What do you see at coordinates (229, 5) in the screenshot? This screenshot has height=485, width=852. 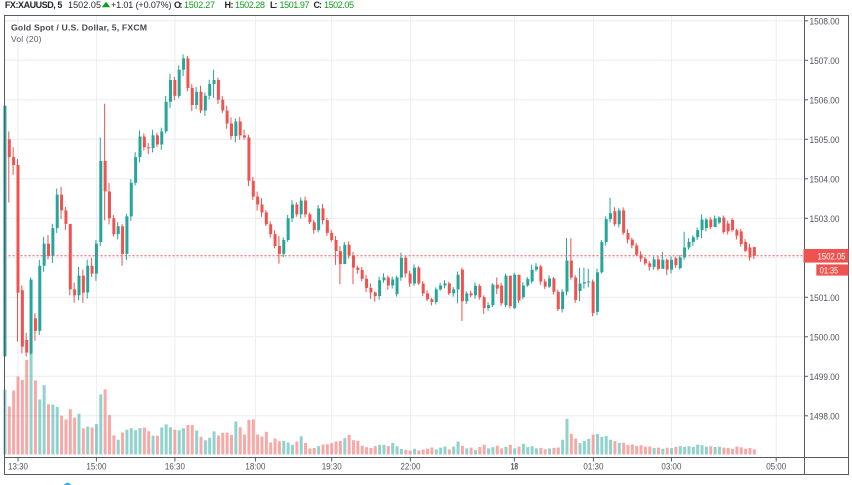 I see `svg-text: H:` at bounding box center [229, 5].